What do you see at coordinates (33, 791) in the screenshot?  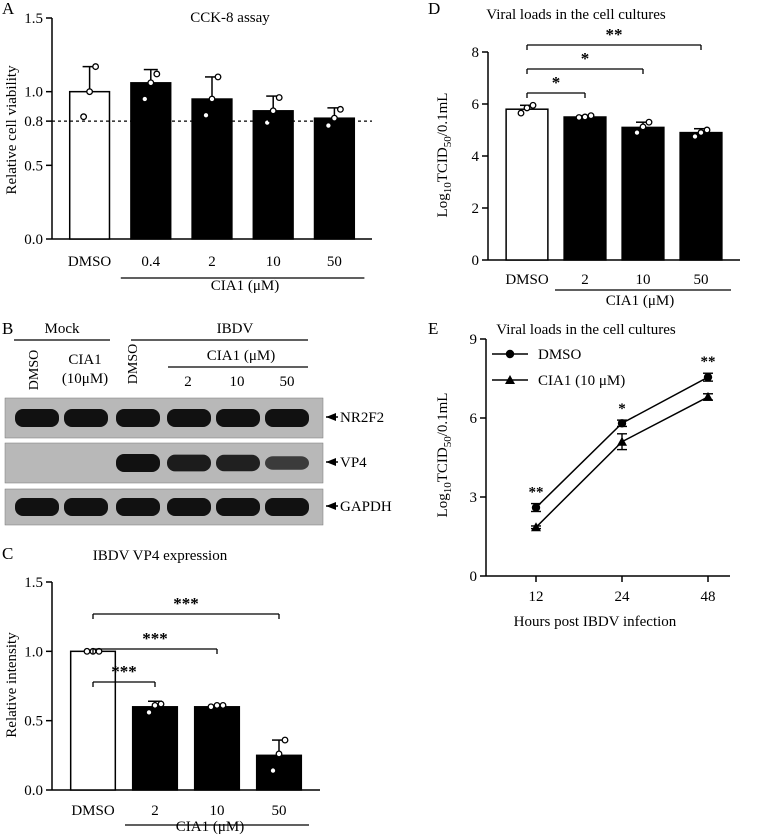 I see `panel-c-y-tick-label: 0.0` at bounding box center [33, 791].